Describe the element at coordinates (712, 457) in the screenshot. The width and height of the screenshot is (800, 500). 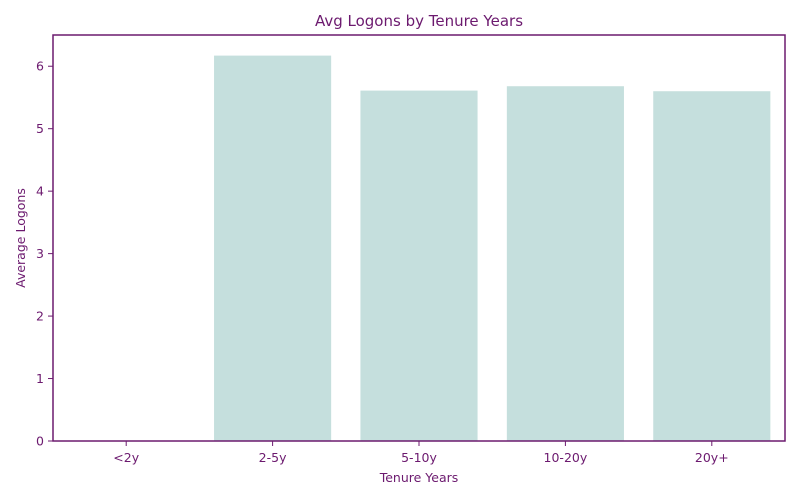
I see `x-tick-label: 20y+` at that location.